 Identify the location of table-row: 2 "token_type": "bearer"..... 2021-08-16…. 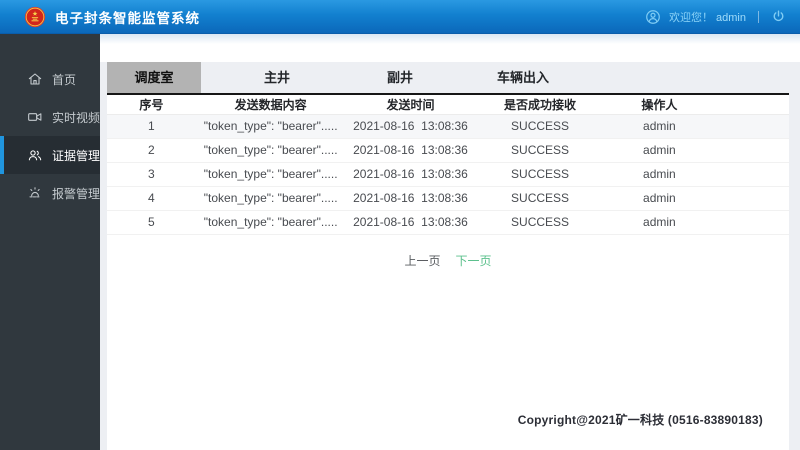
(448, 150).